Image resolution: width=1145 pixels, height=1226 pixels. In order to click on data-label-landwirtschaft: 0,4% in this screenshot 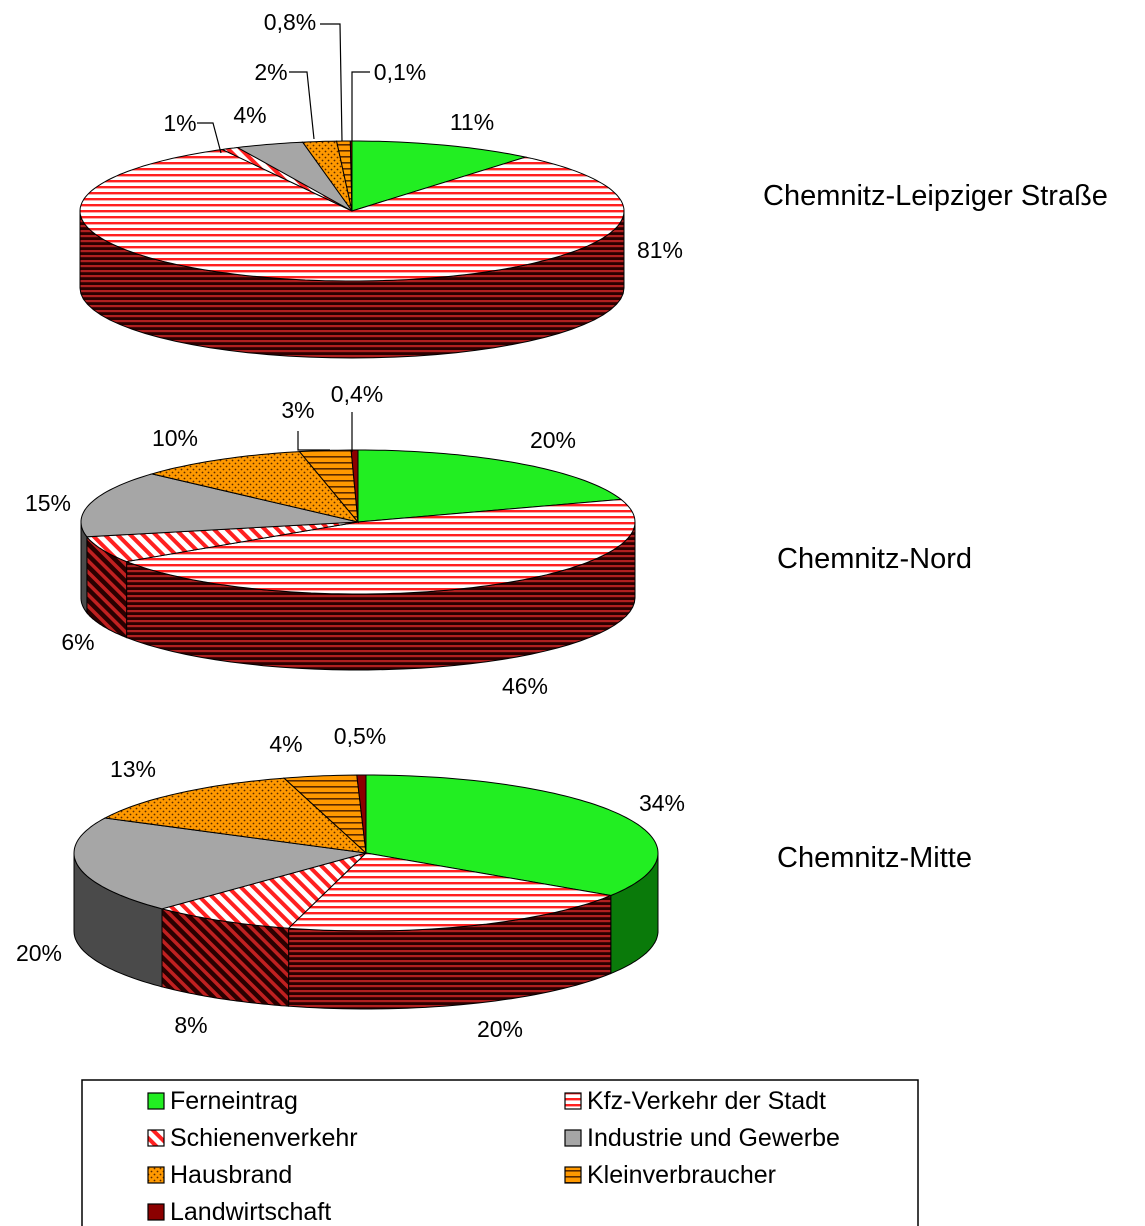, I will do `click(357, 394)`.